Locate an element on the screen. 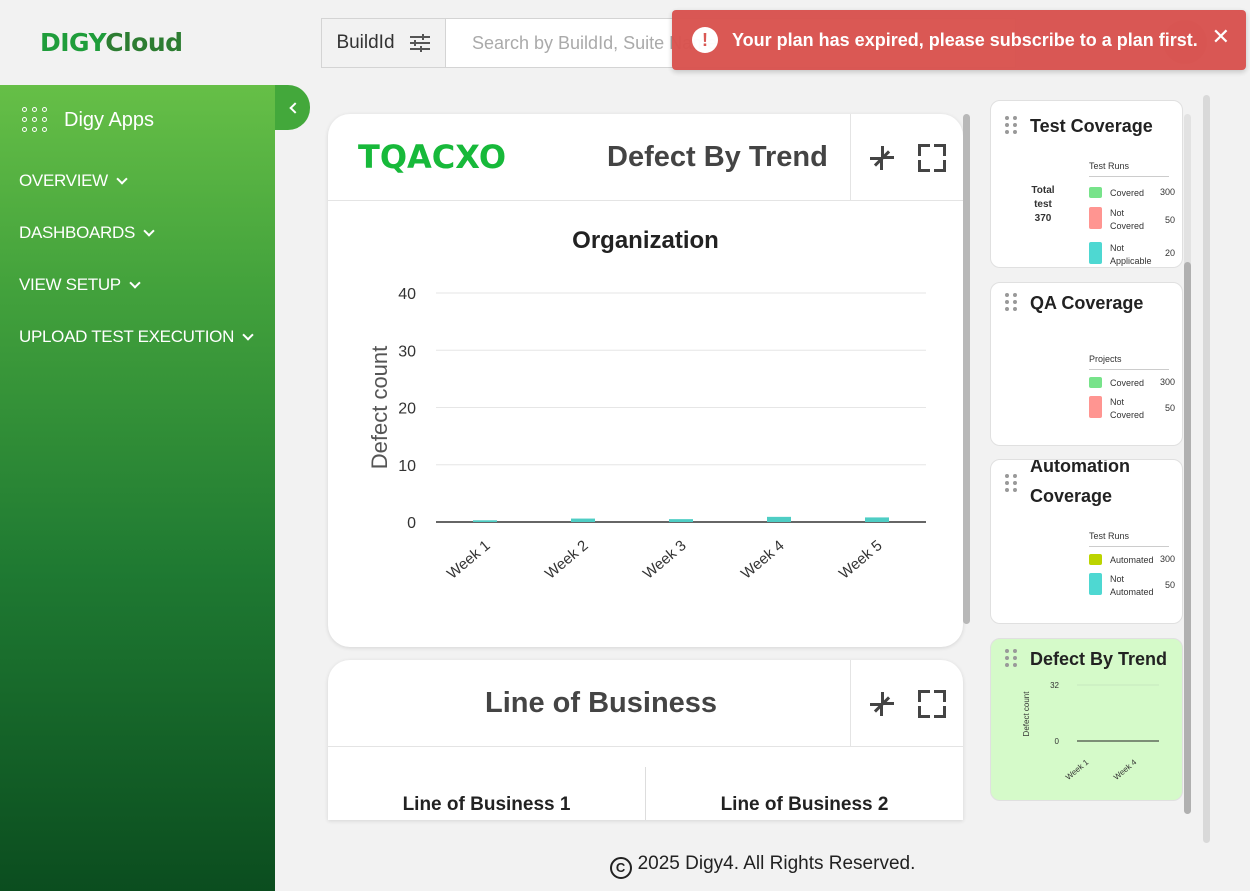 Image resolution: width=1250 pixels, height=891 pixels. lob-column-2: Line of Business 2 is located at coordinates (804, 804).